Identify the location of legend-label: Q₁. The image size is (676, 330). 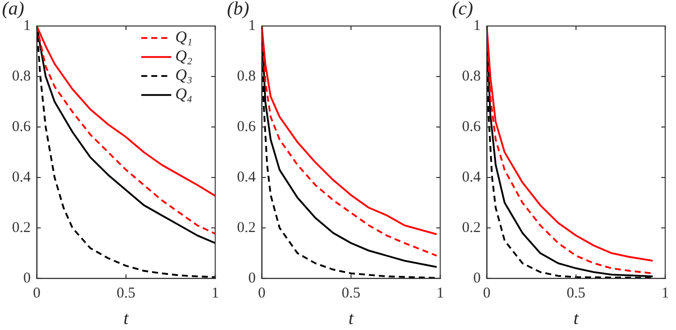
(183, 37).